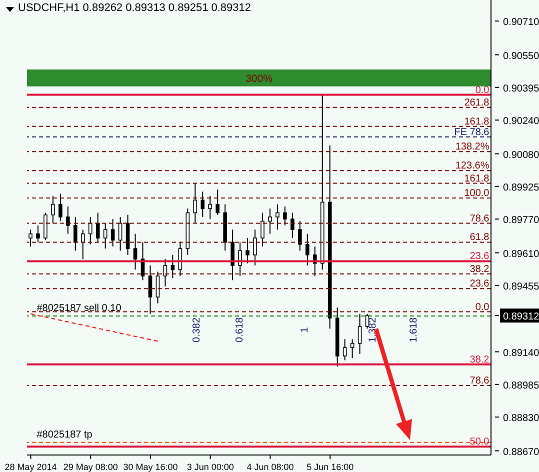  Describe the element at coordinates (521, 254) in the screenshot. I see `y-tick-label: 0.89610` at that location.